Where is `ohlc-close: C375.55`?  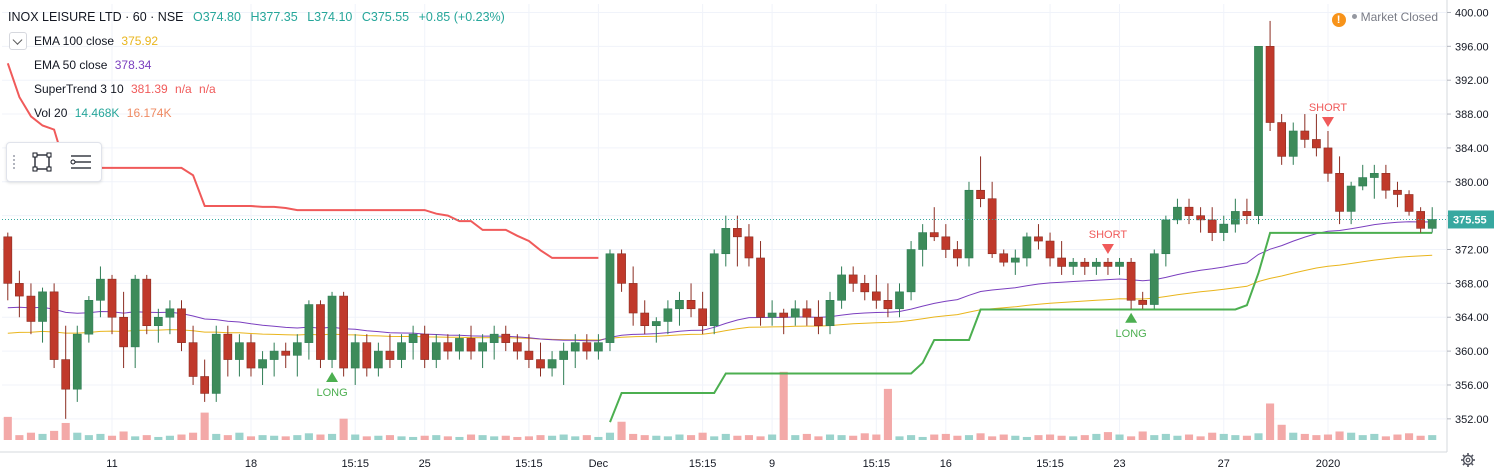
ohlc-close: C375.55 is located at coordinates (385, 17).